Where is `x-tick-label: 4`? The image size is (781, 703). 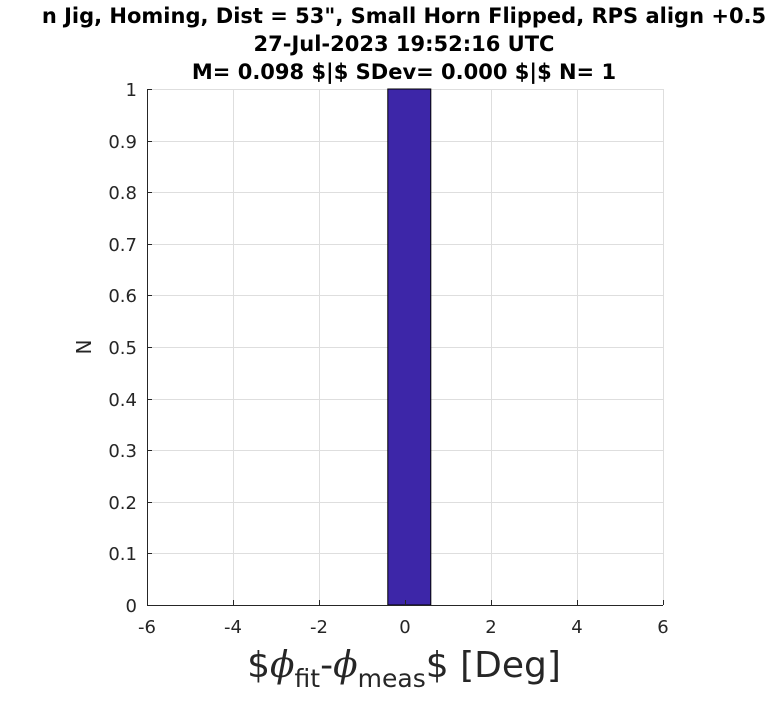
x-tick-label: 4 is located at coordinates (576, 627).